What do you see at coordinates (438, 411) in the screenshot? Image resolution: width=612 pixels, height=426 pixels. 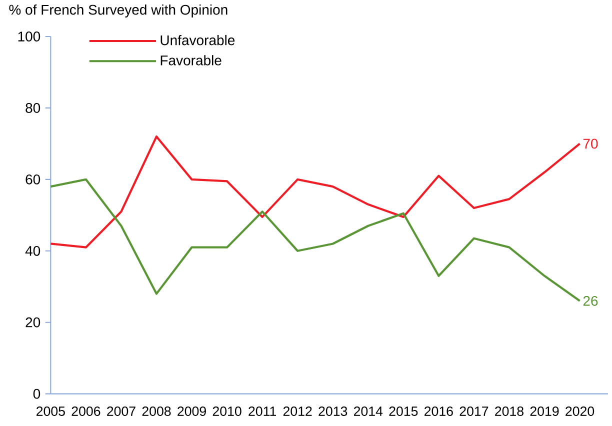 I see `x-tick-label: 2016` at bounding box center [438, 411].